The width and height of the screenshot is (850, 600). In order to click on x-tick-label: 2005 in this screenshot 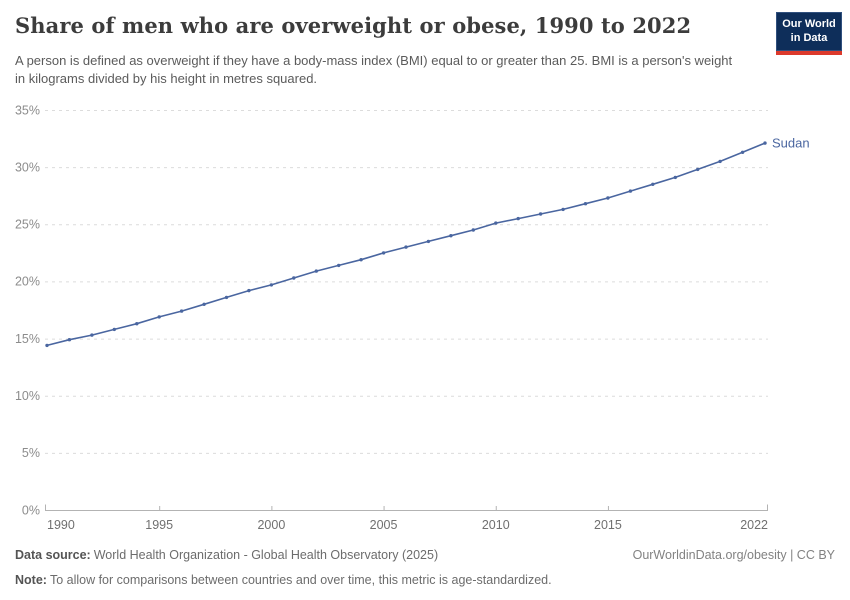, I will do `click(384, 525)`.